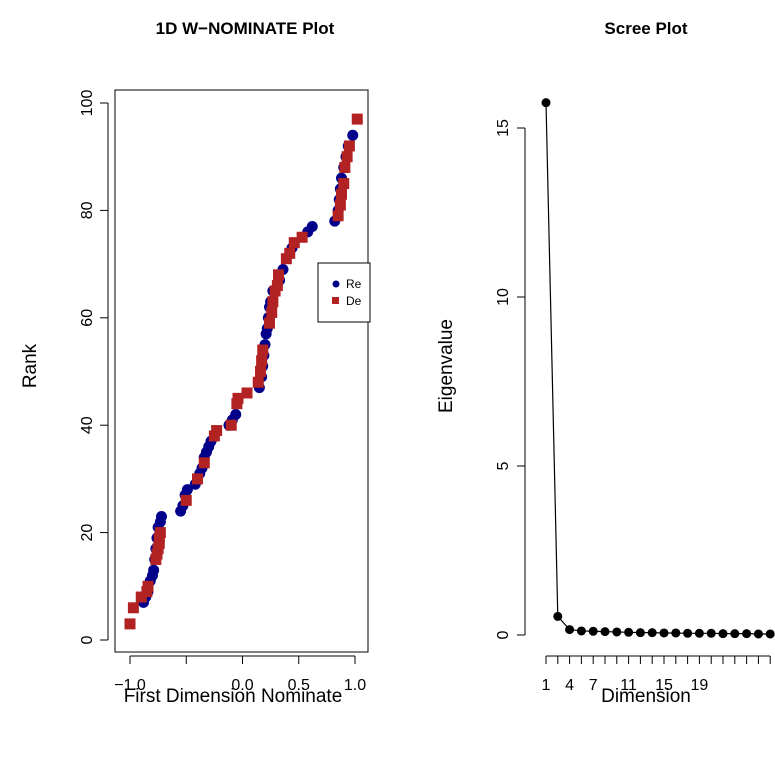 The width and height of the screenshot is (775, 770). I want to click on nominate-y-axis-label: Rank, so click(30, 365).